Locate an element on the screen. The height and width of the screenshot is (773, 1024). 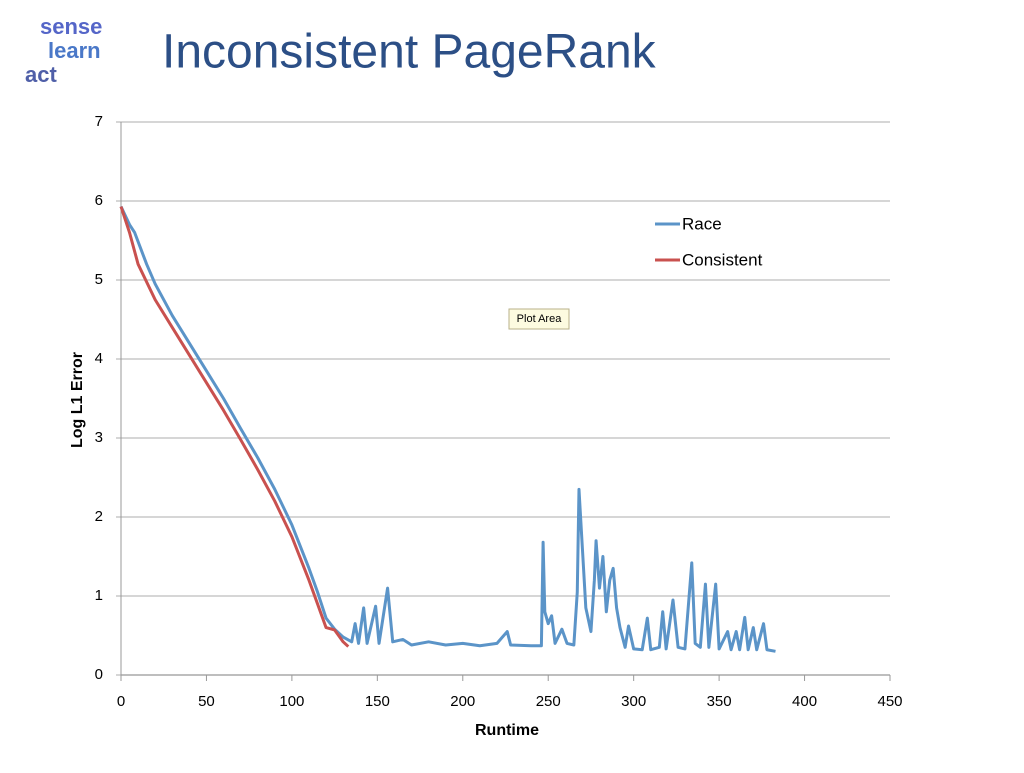
slide-title: Inconsistent PageRank is located at coordinates (409, 52).